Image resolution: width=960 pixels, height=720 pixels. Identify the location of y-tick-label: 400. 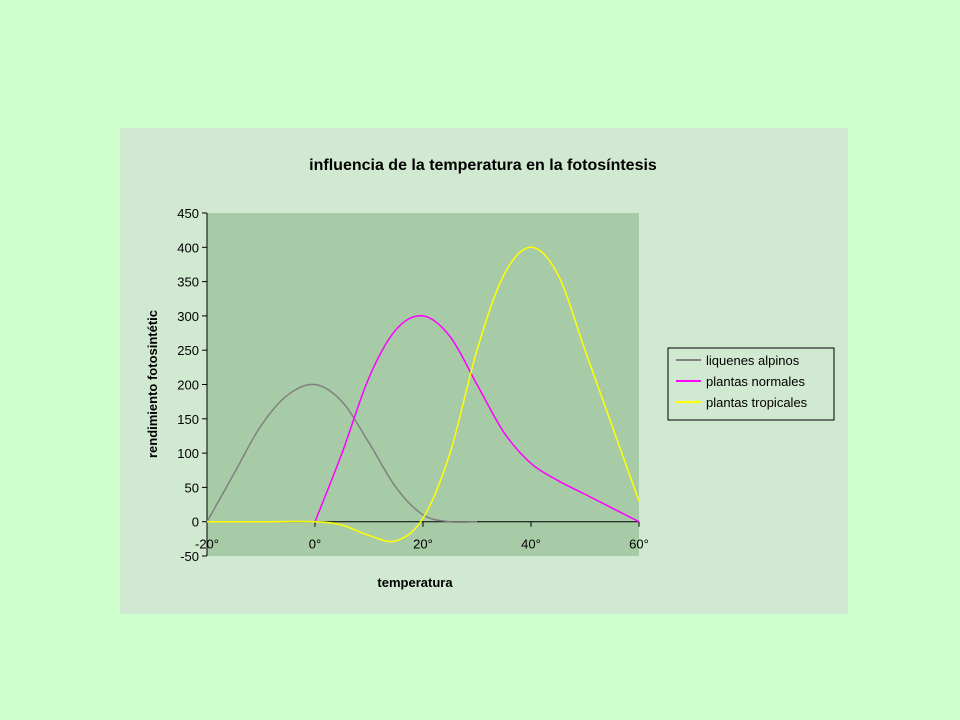
(188, 247).